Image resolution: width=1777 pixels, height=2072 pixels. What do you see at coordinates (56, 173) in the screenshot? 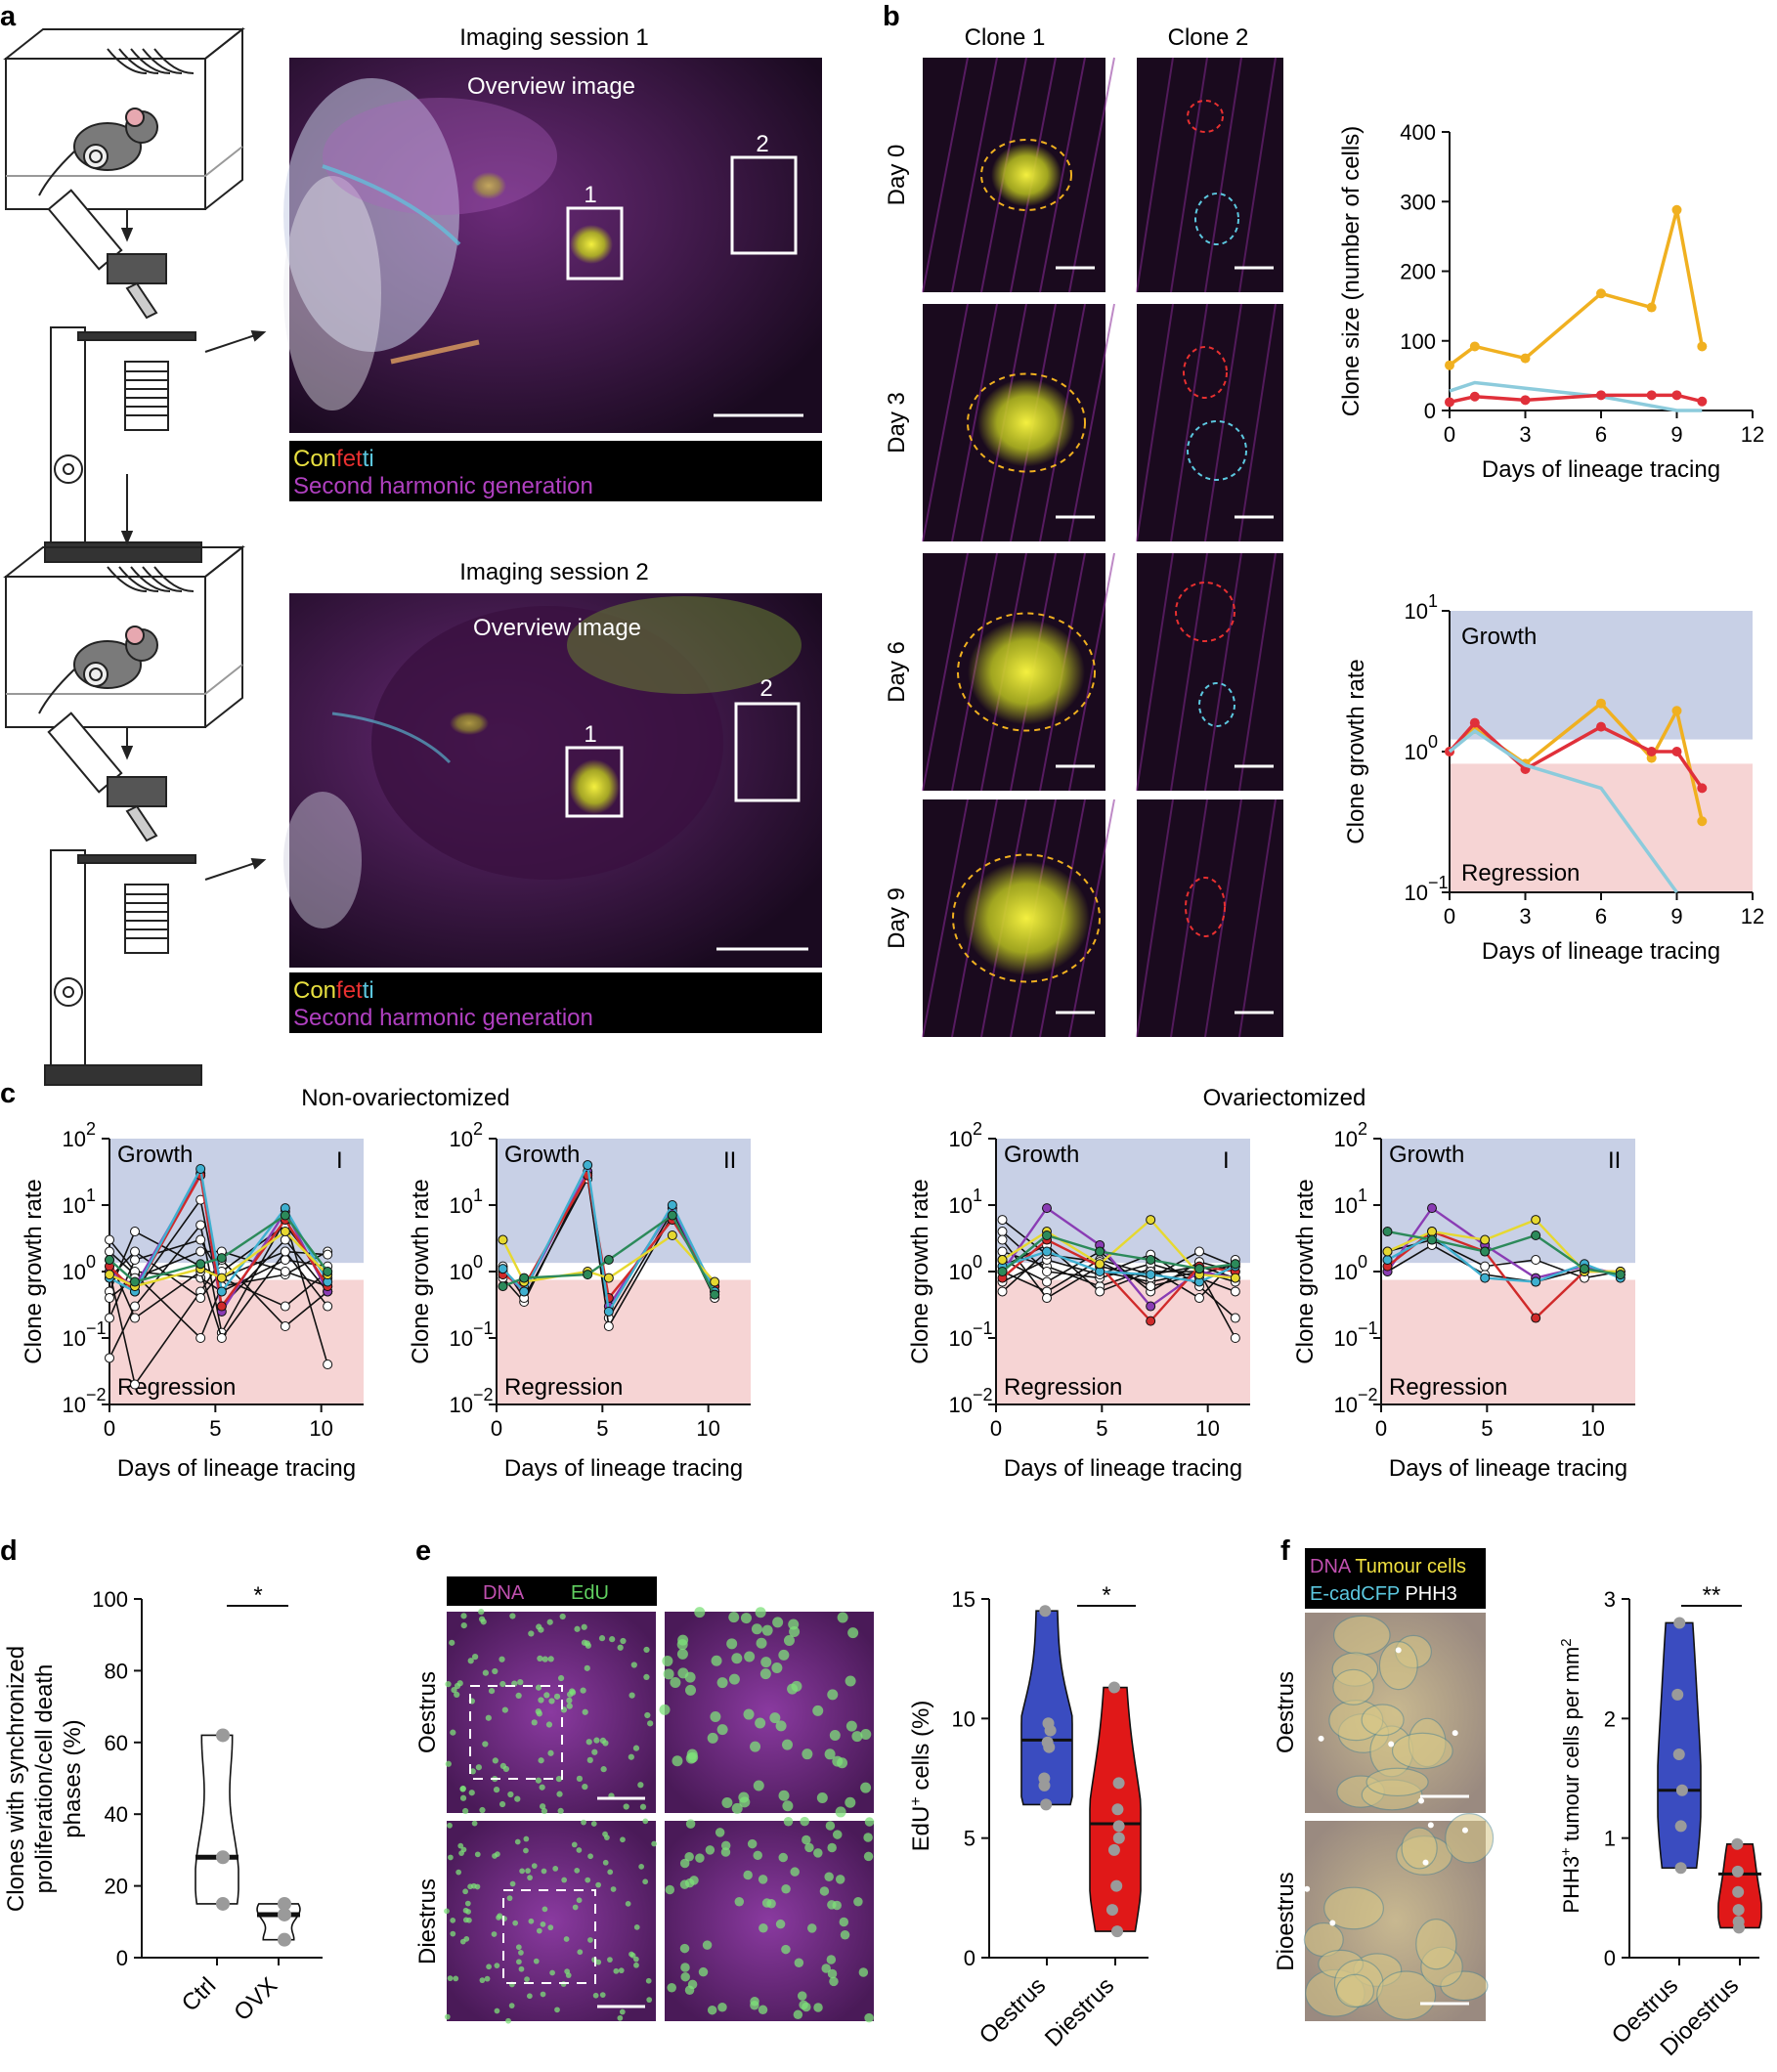
I see `mouse-tail` at bounding box center [56, 173].